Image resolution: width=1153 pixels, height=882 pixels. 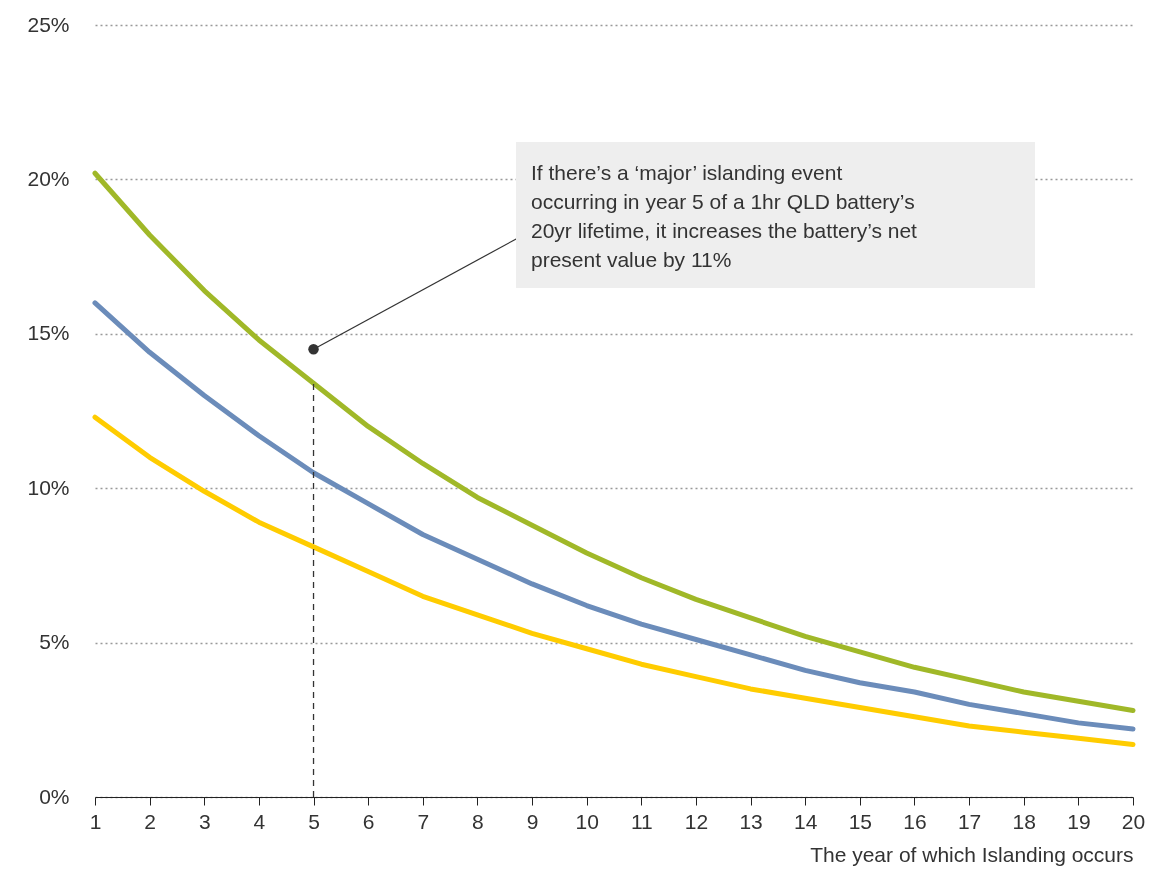 What do you see at coordinates (48, 24) in the screenshot?
I see `y-tick-label: 25%` at bounding box center [48, 24].